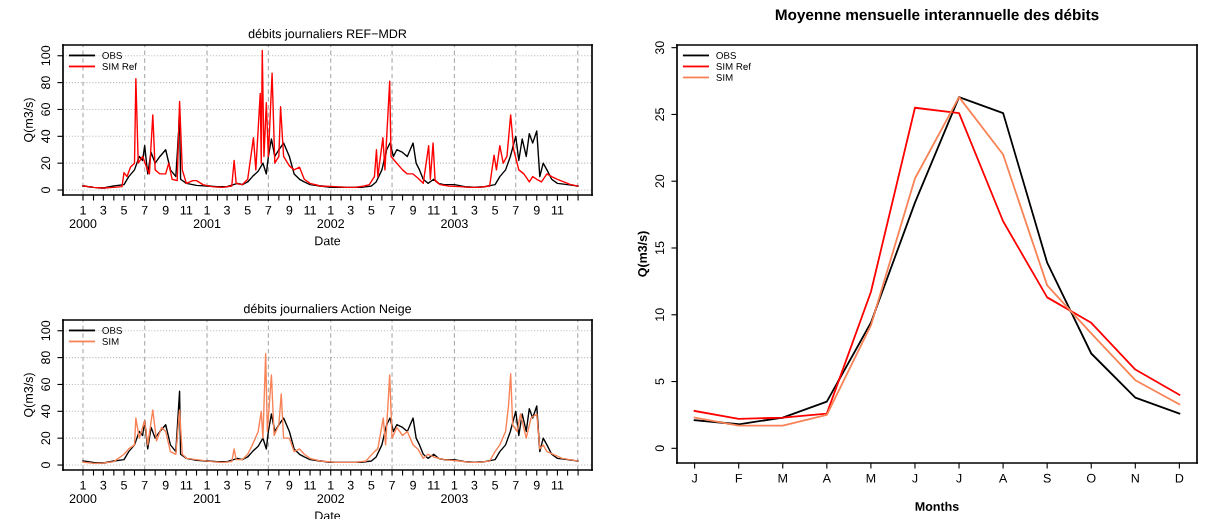 This screenshot has width=1206, height=519. Describe the element at coordinates (660, 247) in the screenshot. I see `y-tick-label: 15` at that location.